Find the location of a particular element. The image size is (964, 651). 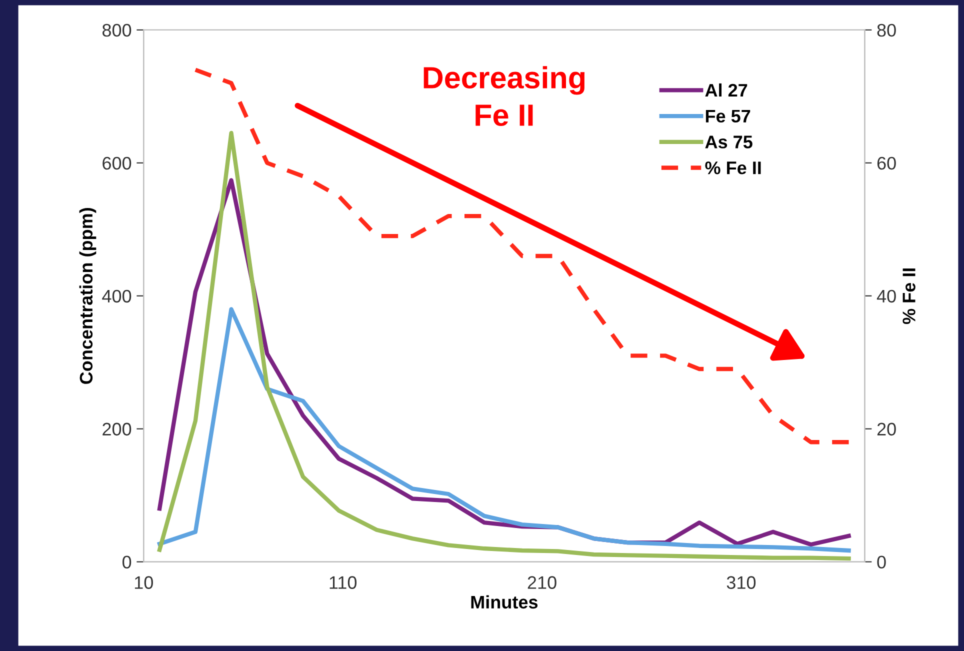

y-axis-title: Concentration (ppm) is located at coordinates (87, 296).